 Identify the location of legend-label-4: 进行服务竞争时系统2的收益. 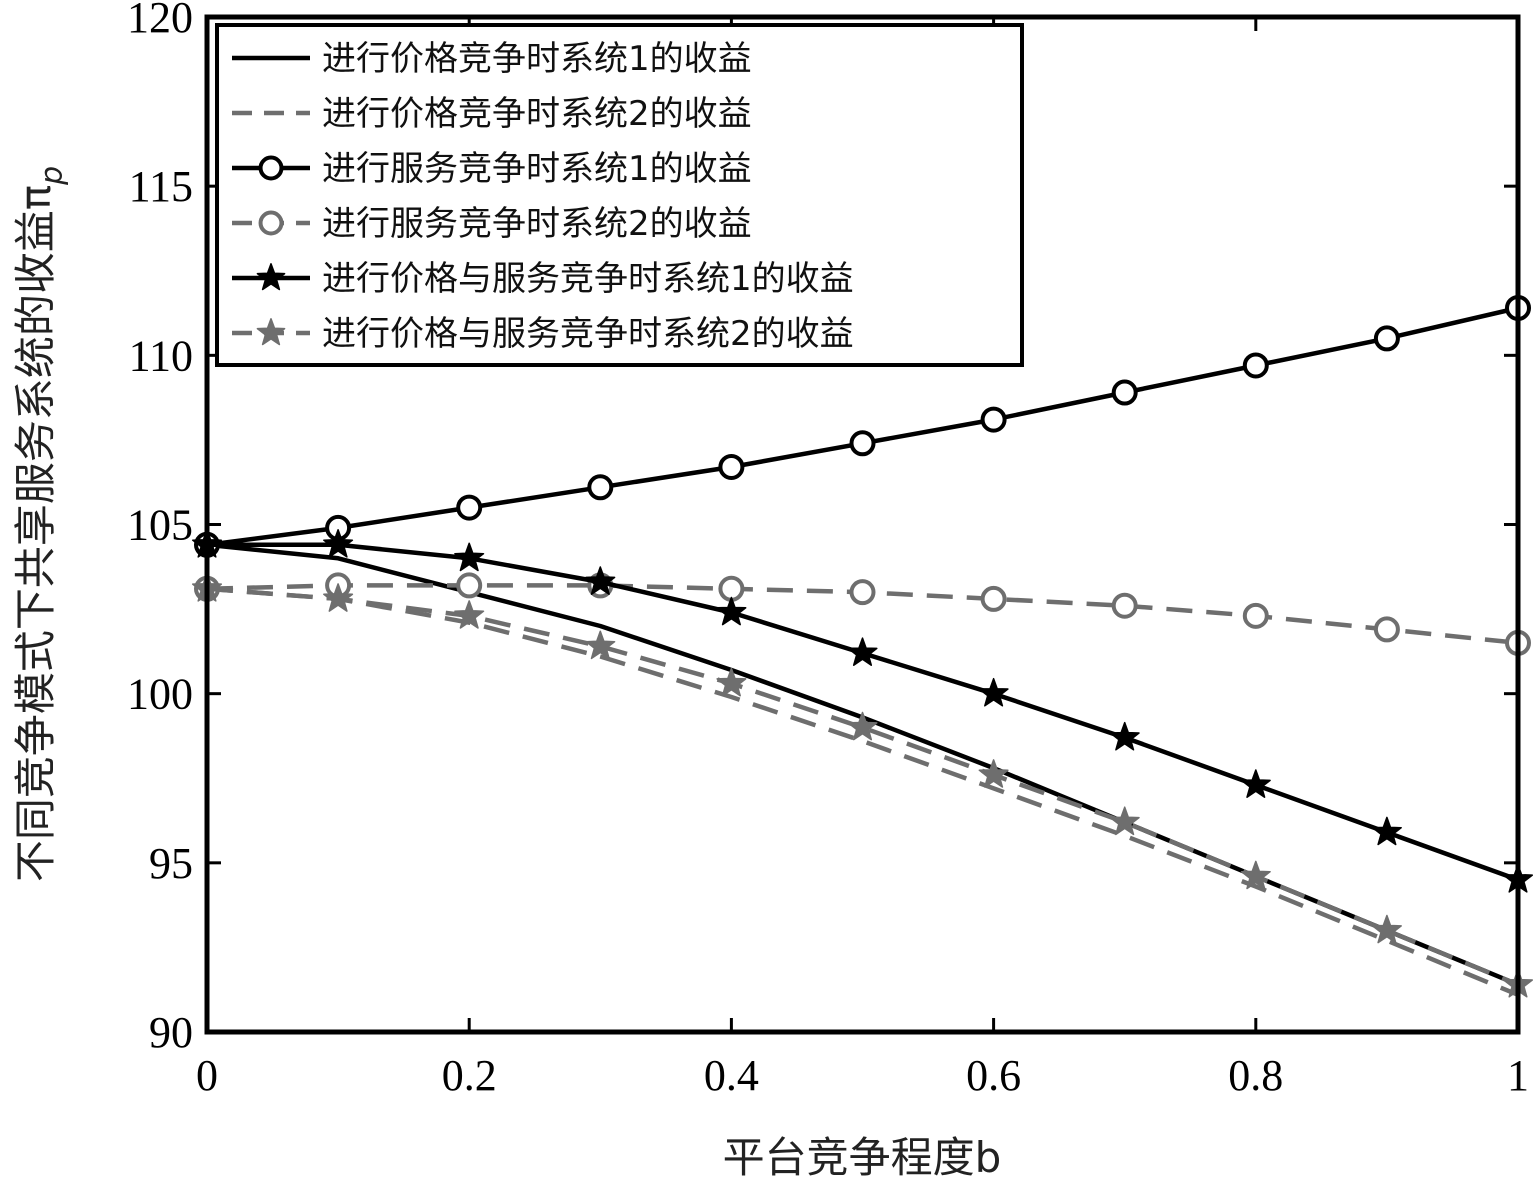
(537, 224).